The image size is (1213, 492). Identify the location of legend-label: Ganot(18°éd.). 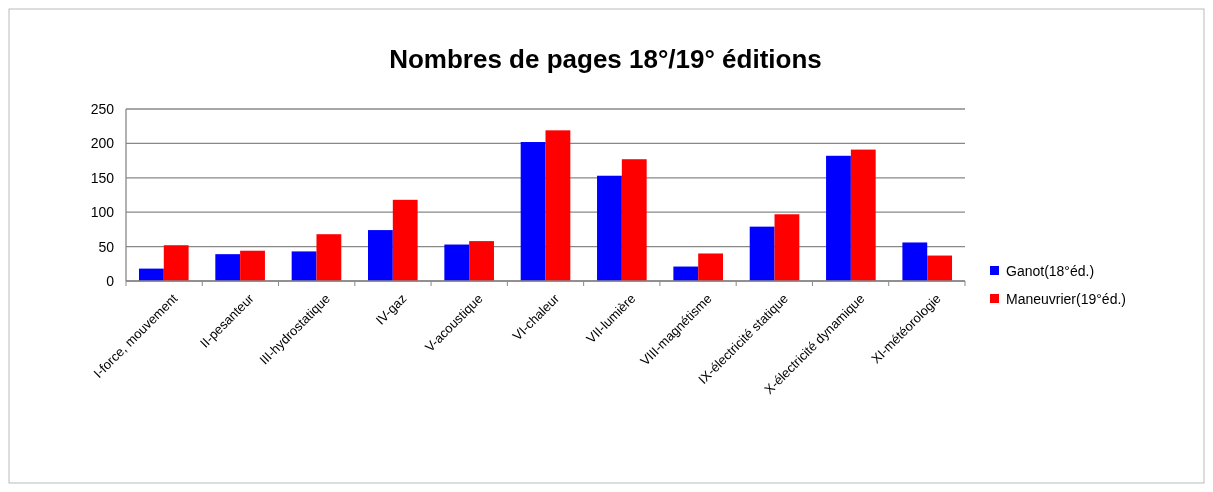
(1050, 270).